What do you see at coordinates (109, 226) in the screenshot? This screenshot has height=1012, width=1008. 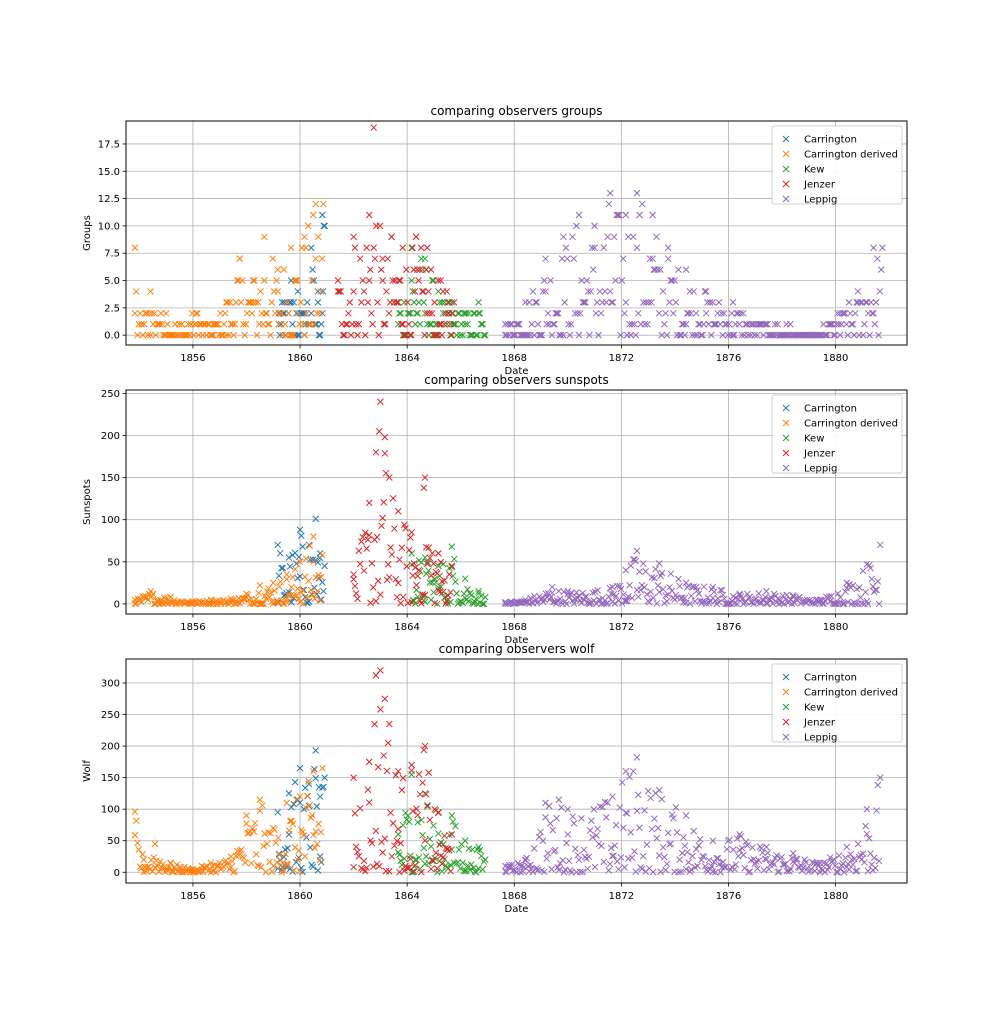 I see `y-tick-label: 10.0` at bounding box center [109, 226].